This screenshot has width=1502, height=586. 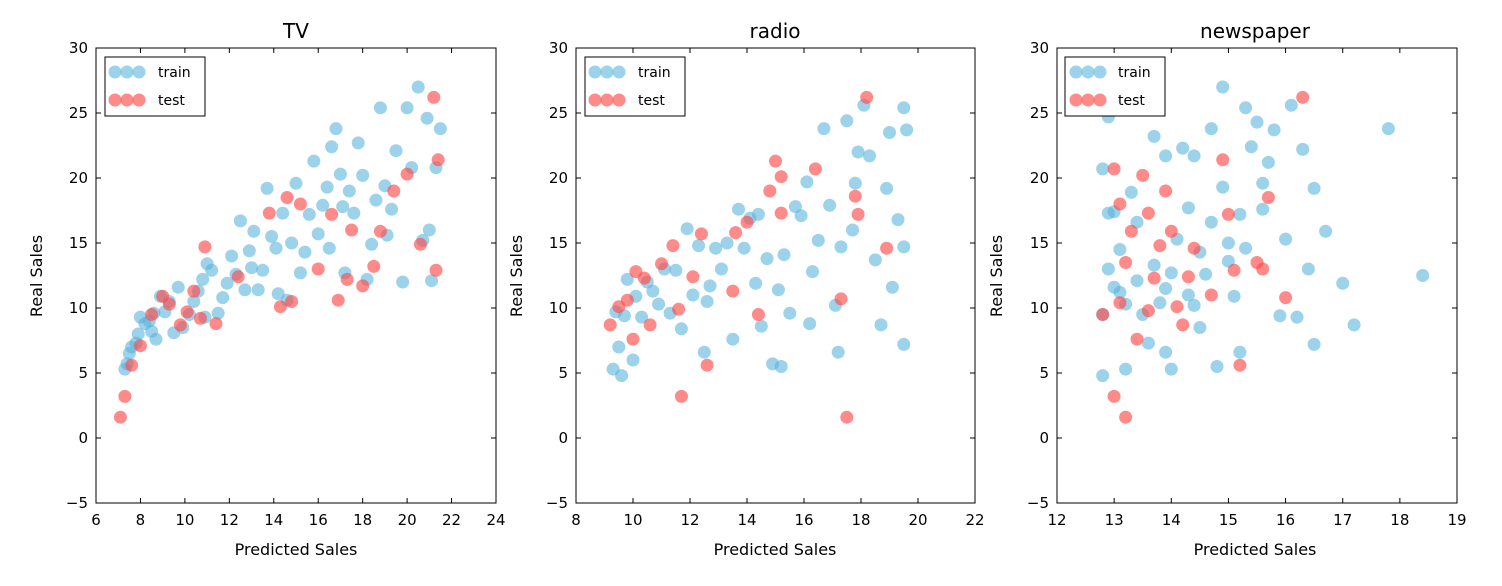 I want to click on x-tick-label: 16, so click(x=803, y=520).